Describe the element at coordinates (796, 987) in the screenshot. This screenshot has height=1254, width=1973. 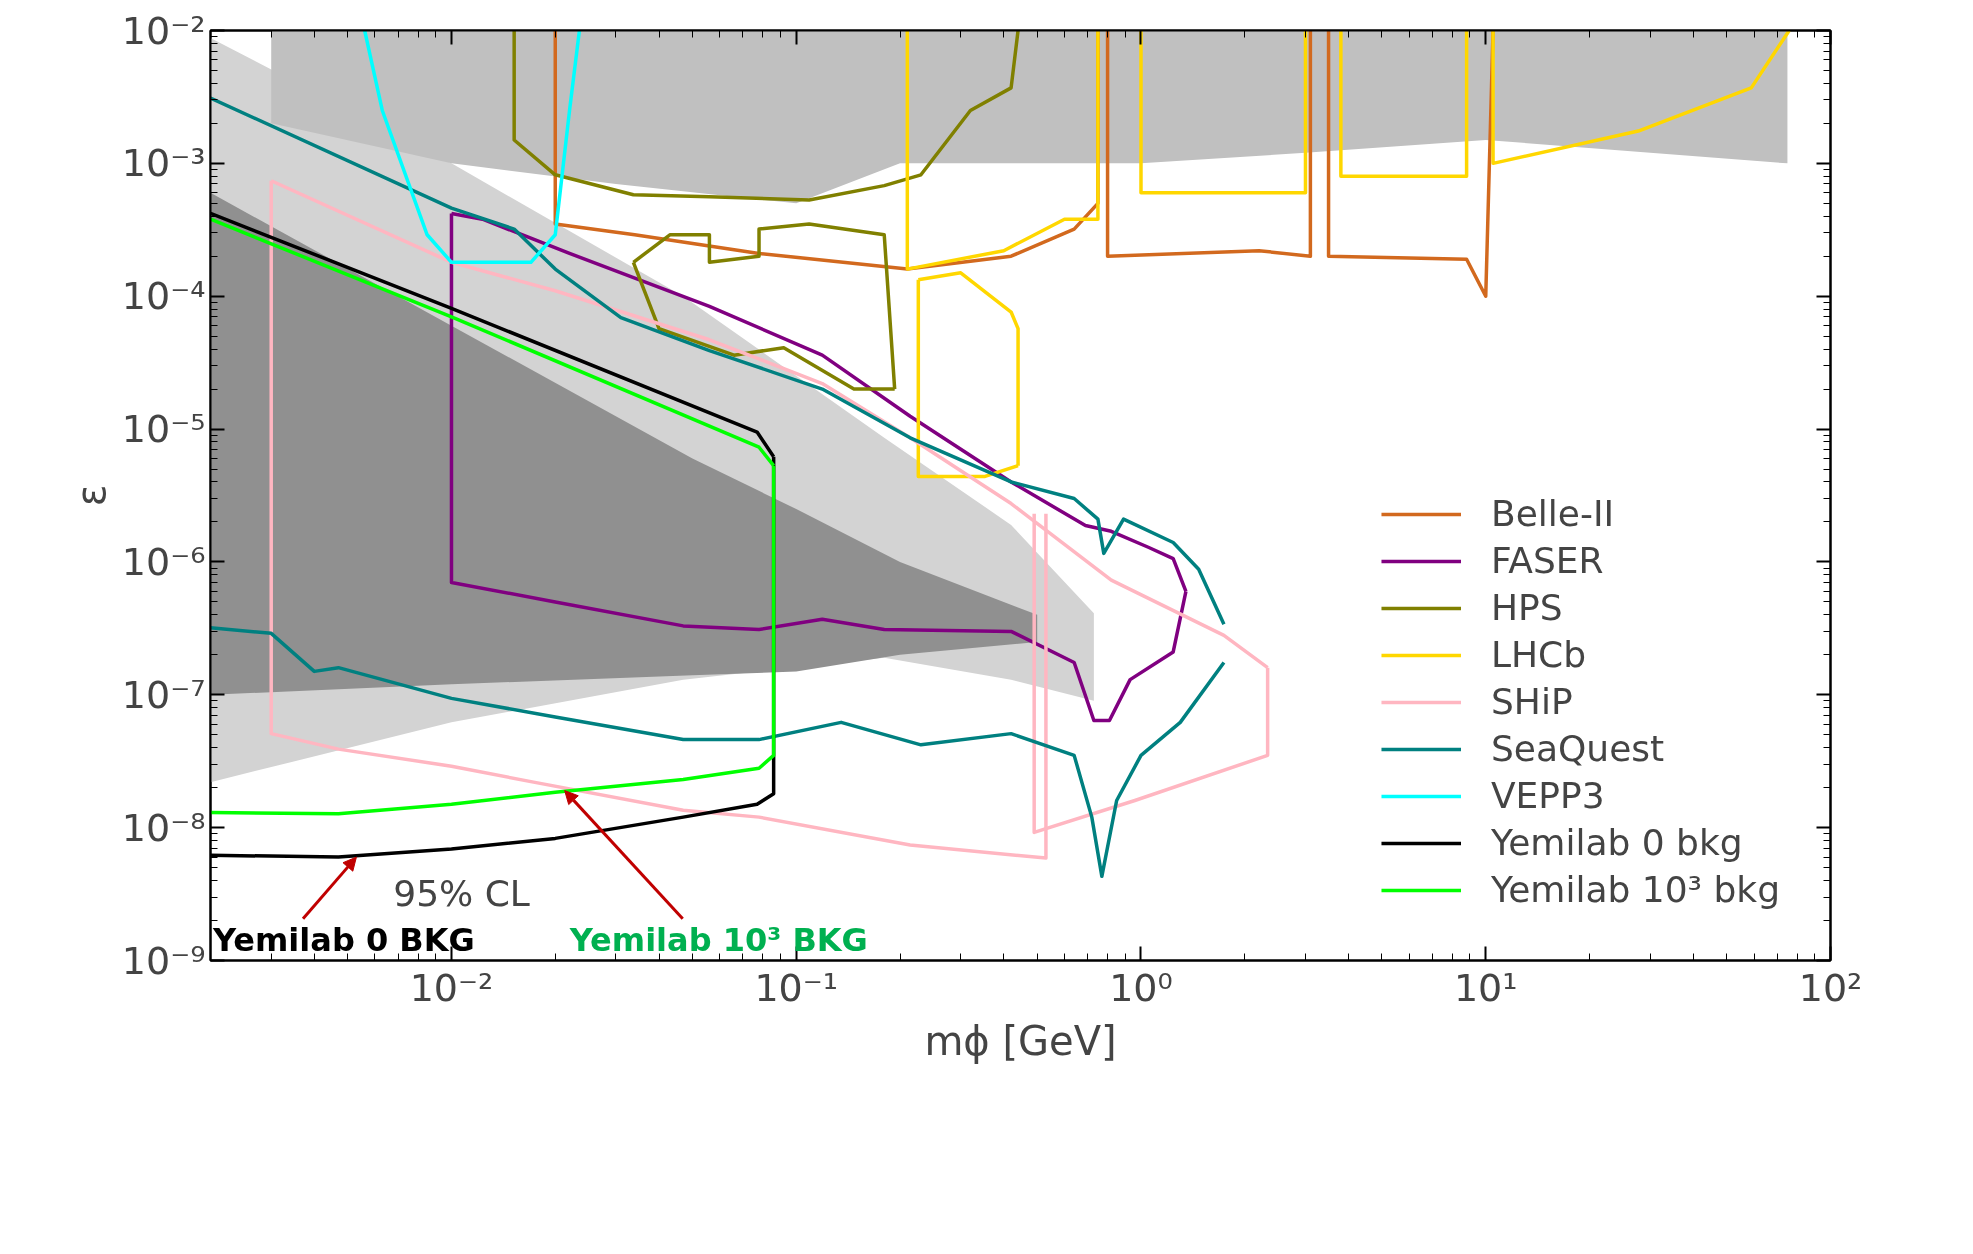
I see `x-tick-label: 10⁻¹` at that location.